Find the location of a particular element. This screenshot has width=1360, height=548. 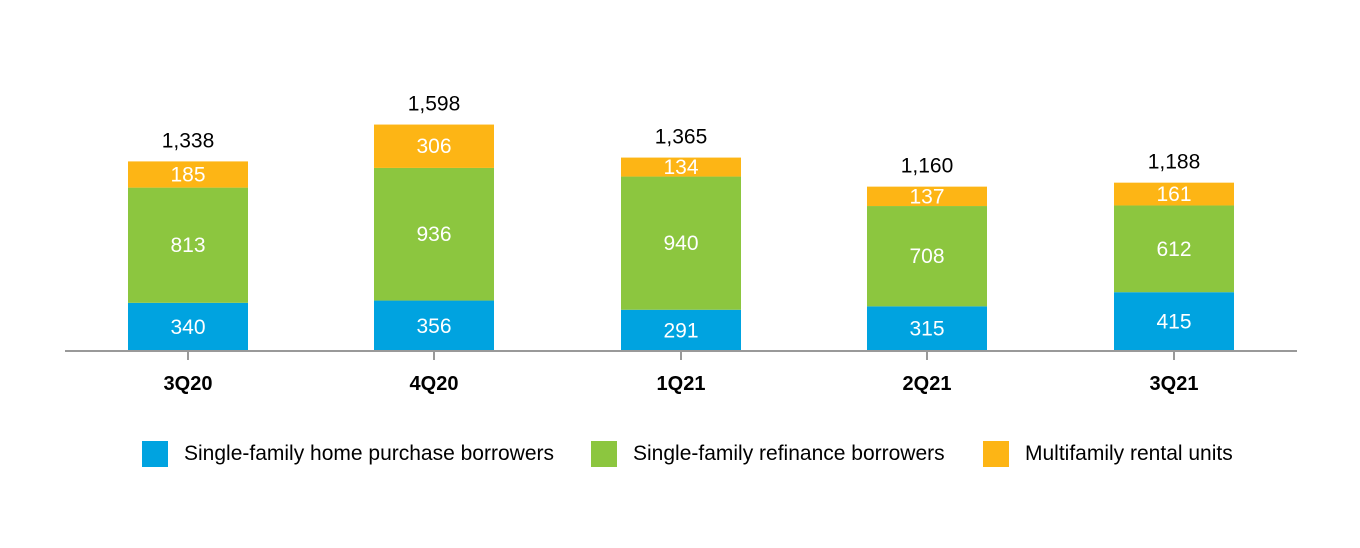

total-label: 1,365 is located at coordinates (681, 137).